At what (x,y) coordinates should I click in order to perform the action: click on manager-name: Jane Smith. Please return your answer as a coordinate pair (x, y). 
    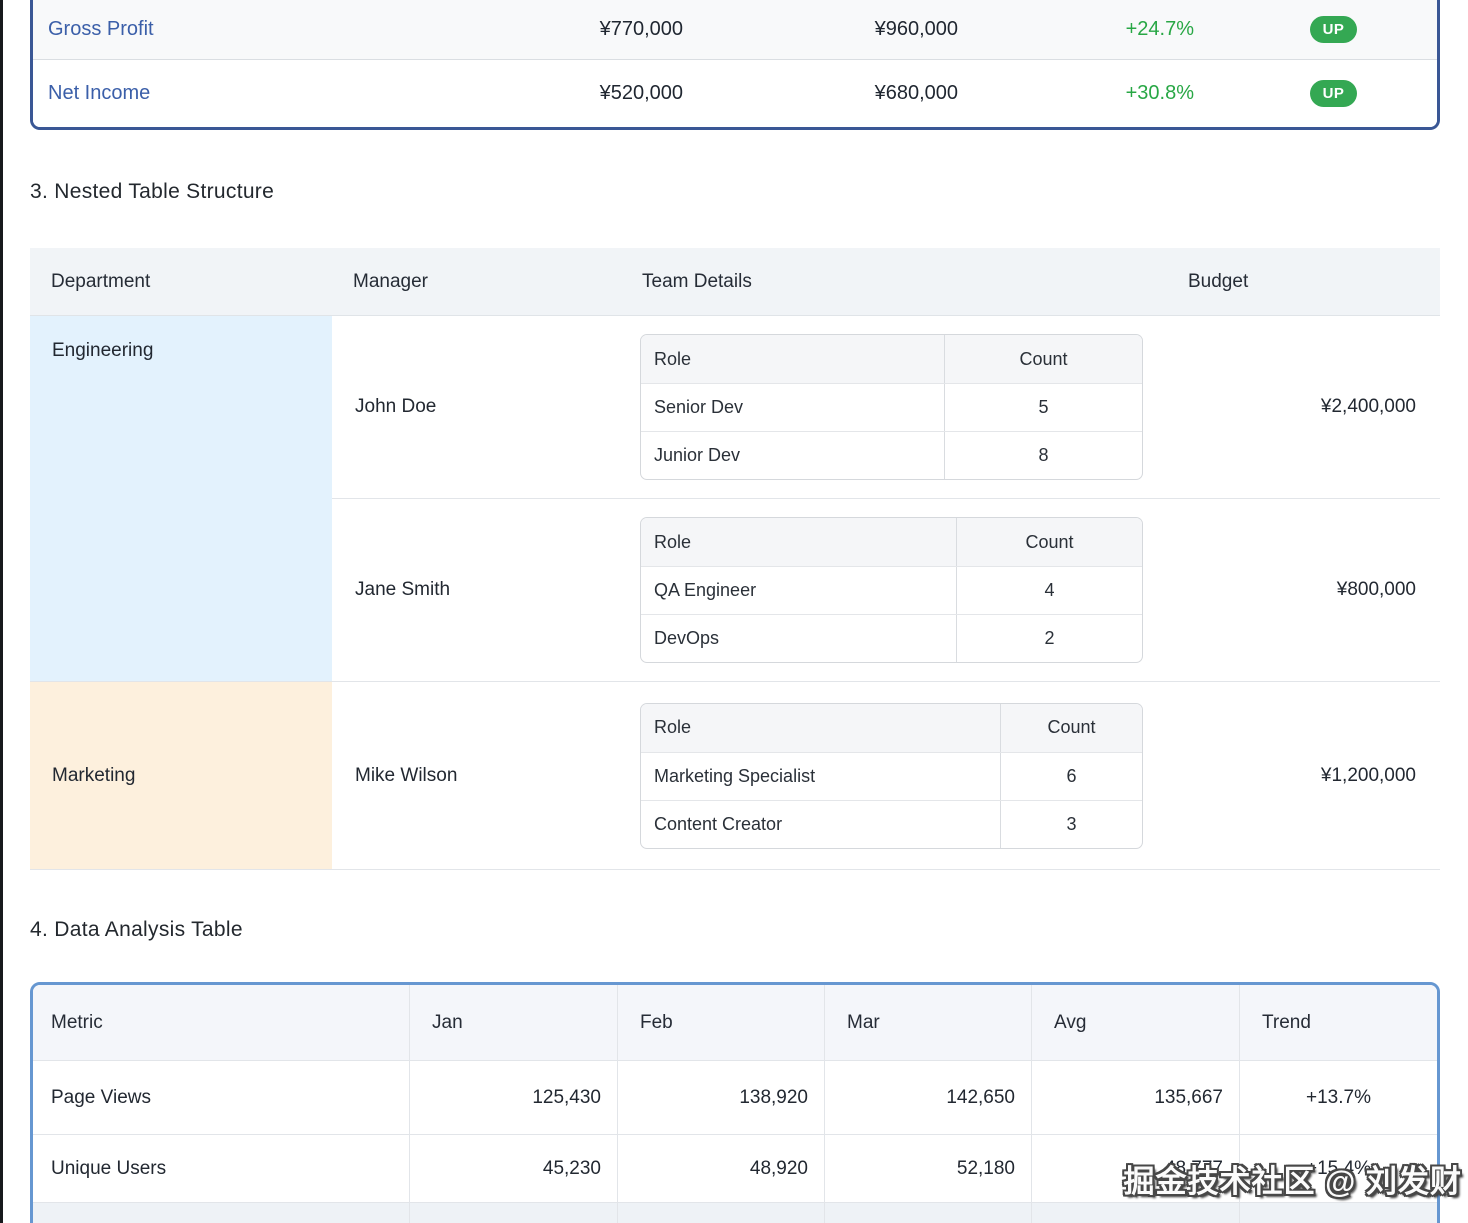
    Looking at the image, I should click on (403, 589).